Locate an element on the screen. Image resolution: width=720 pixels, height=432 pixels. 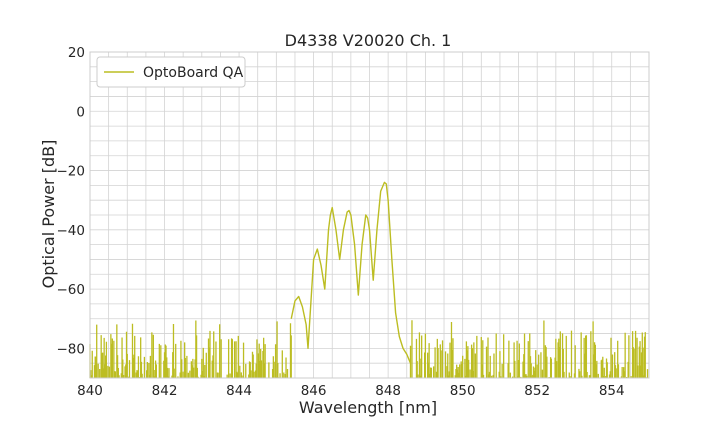
x-tick-label: 852 is located at coordinates (537, 391).